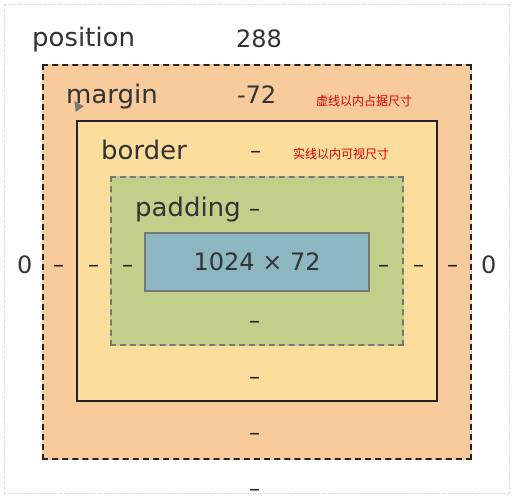 The image size is (516, 502). I want to click on margin-left-value: –, so click(58, 265).